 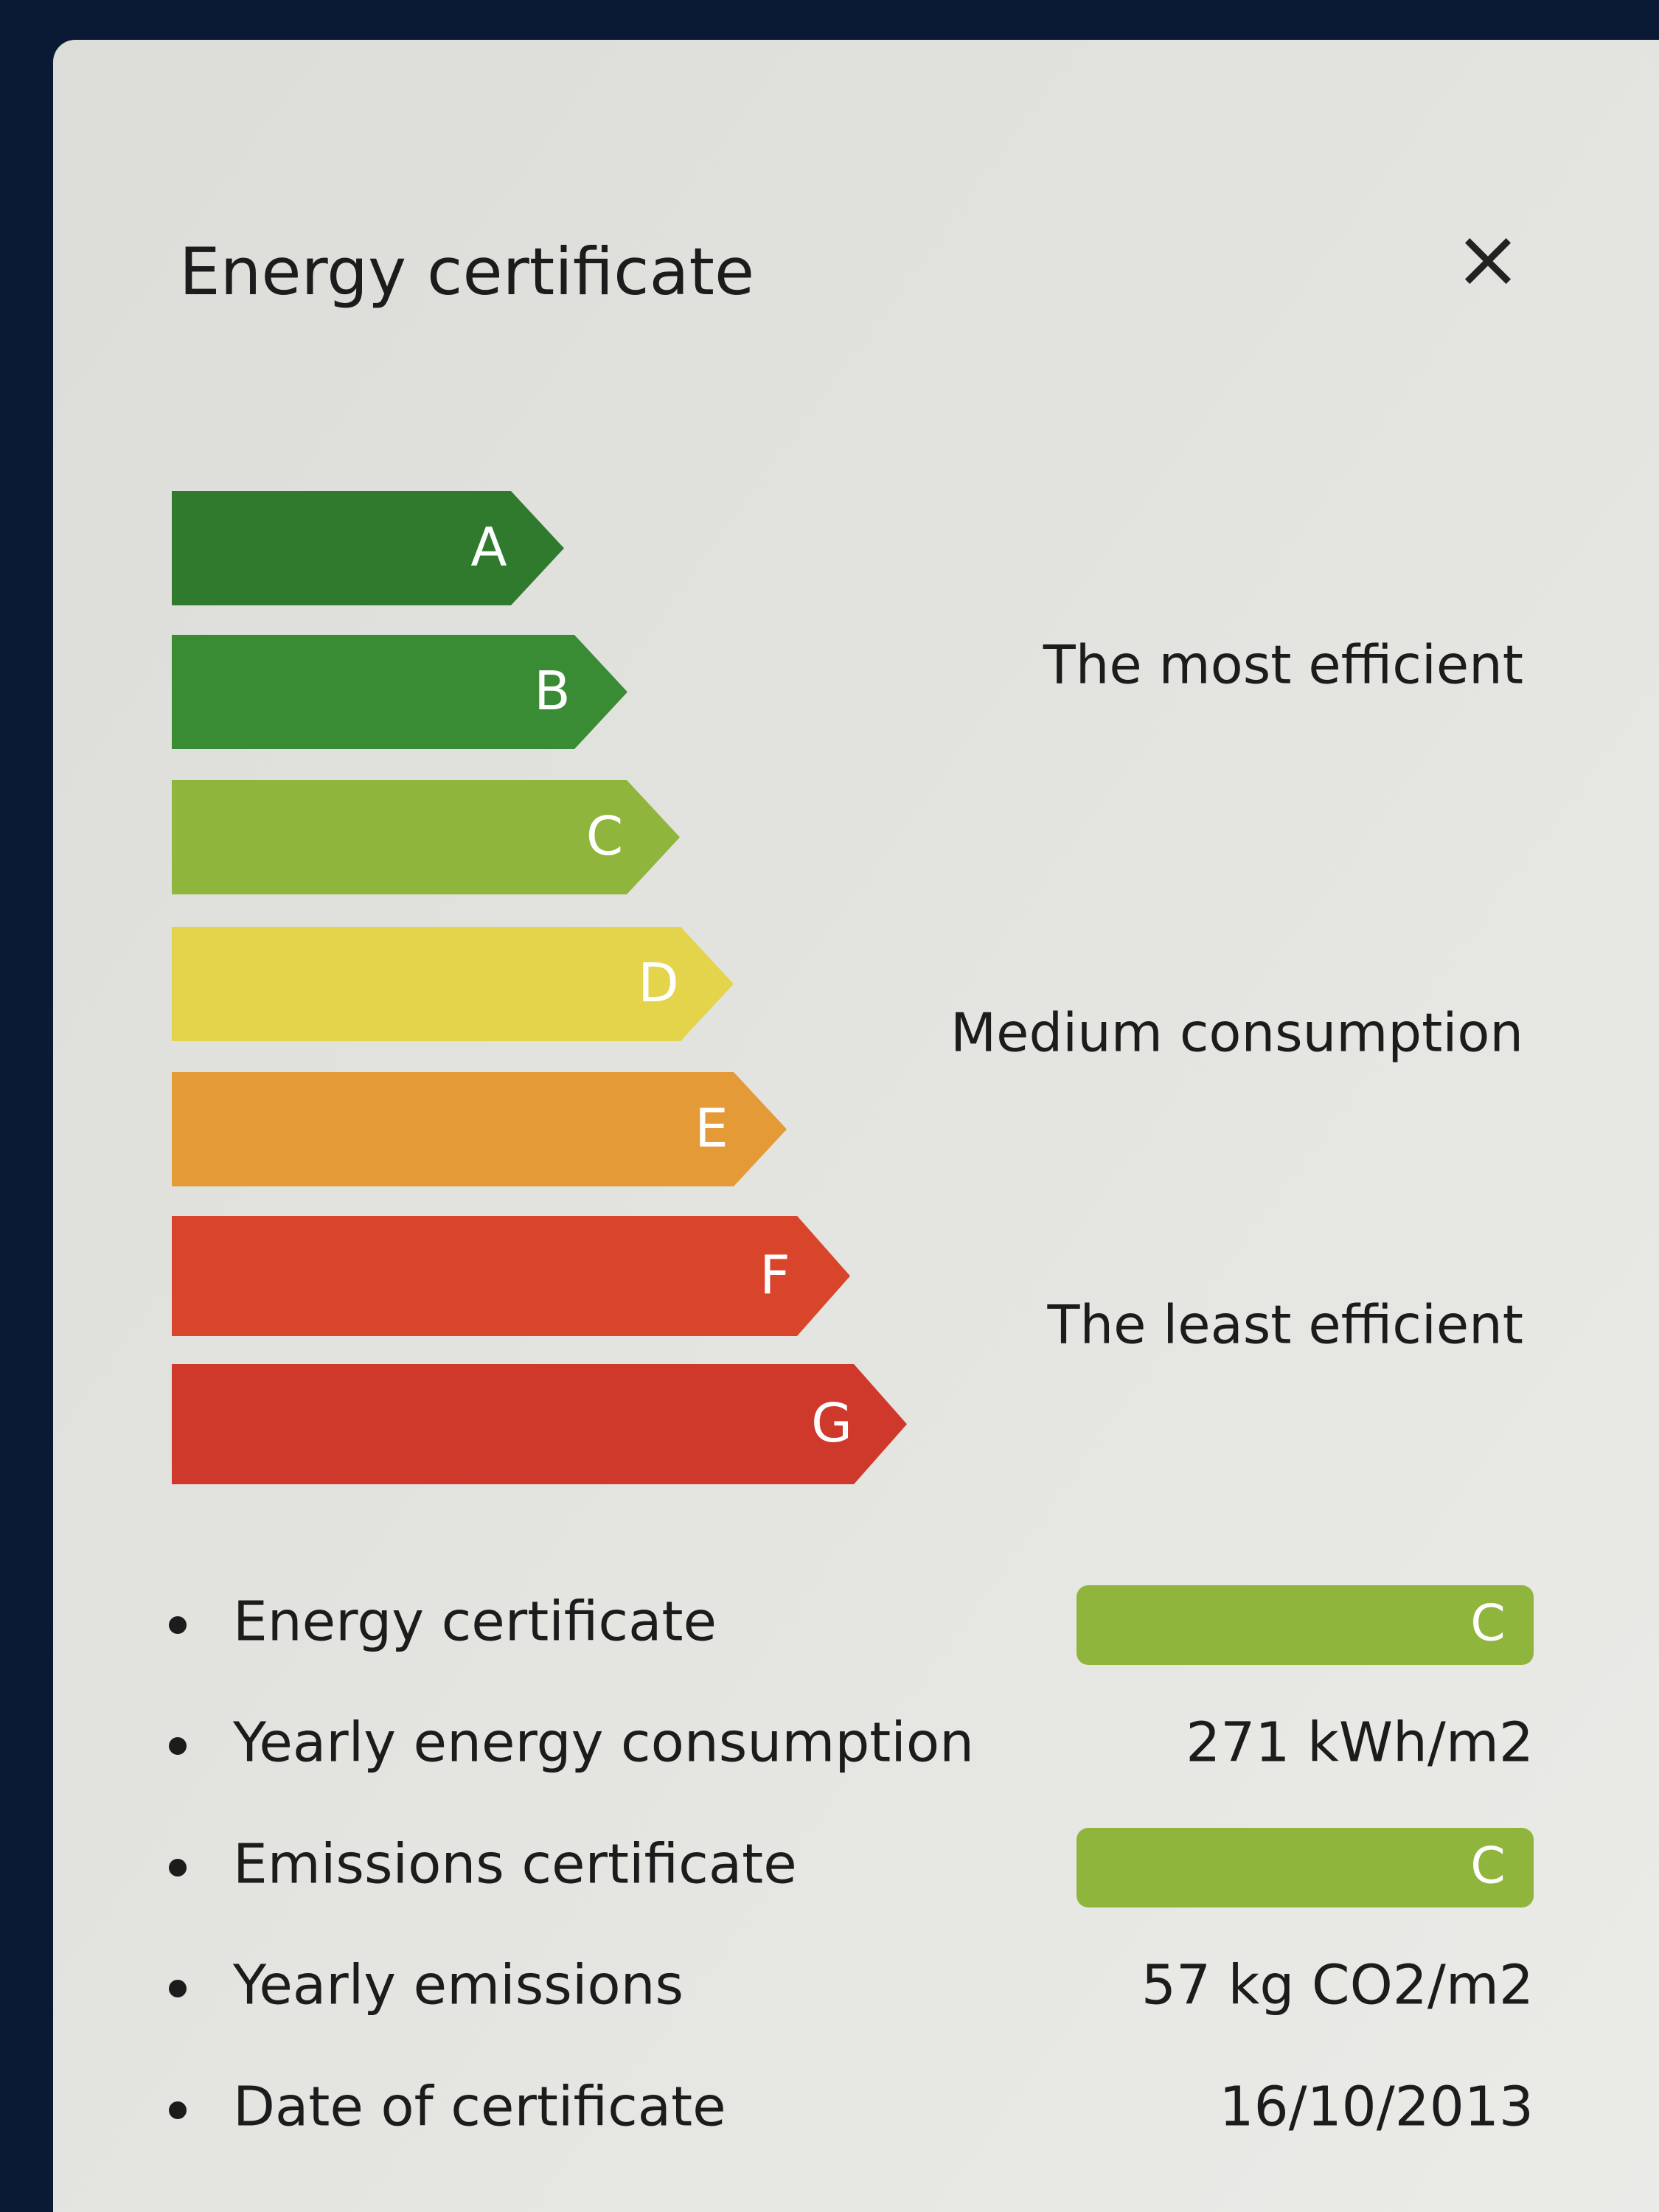 I want to click on energy-band-label: C, so click(x=604, y=836).